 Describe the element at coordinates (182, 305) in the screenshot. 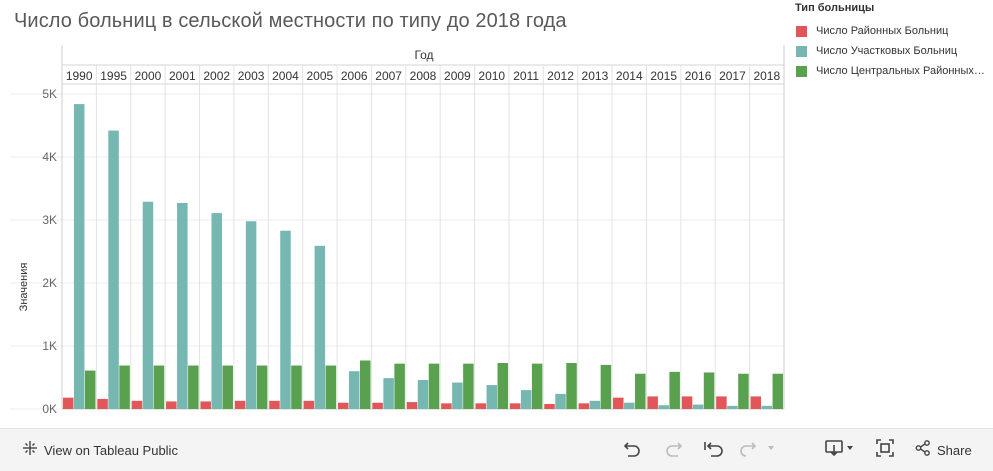

I see `bar-2001-local` at that location.